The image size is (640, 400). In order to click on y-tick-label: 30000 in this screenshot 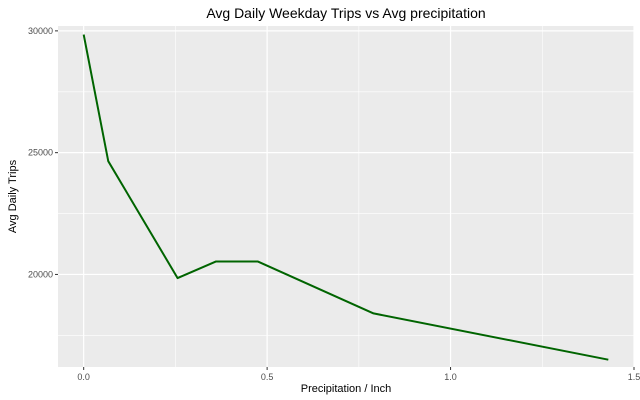, I will do `click(40, 31)`.